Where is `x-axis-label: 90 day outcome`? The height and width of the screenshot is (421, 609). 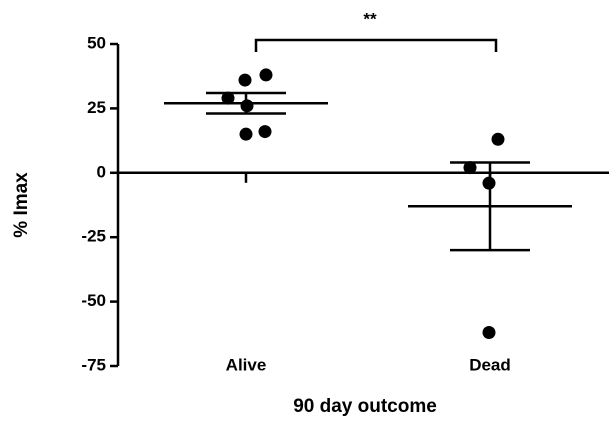 x-axis-label: 90 day outcome is located at coordinates (365, 406).